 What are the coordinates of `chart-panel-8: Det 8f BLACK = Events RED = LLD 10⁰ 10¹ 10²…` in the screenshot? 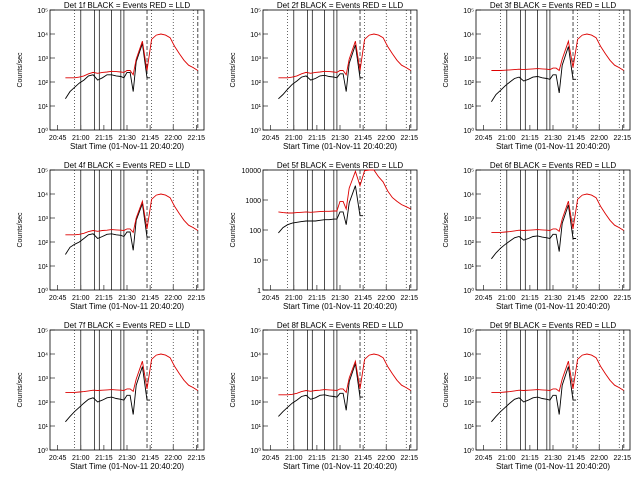 It's located at (324, 396).